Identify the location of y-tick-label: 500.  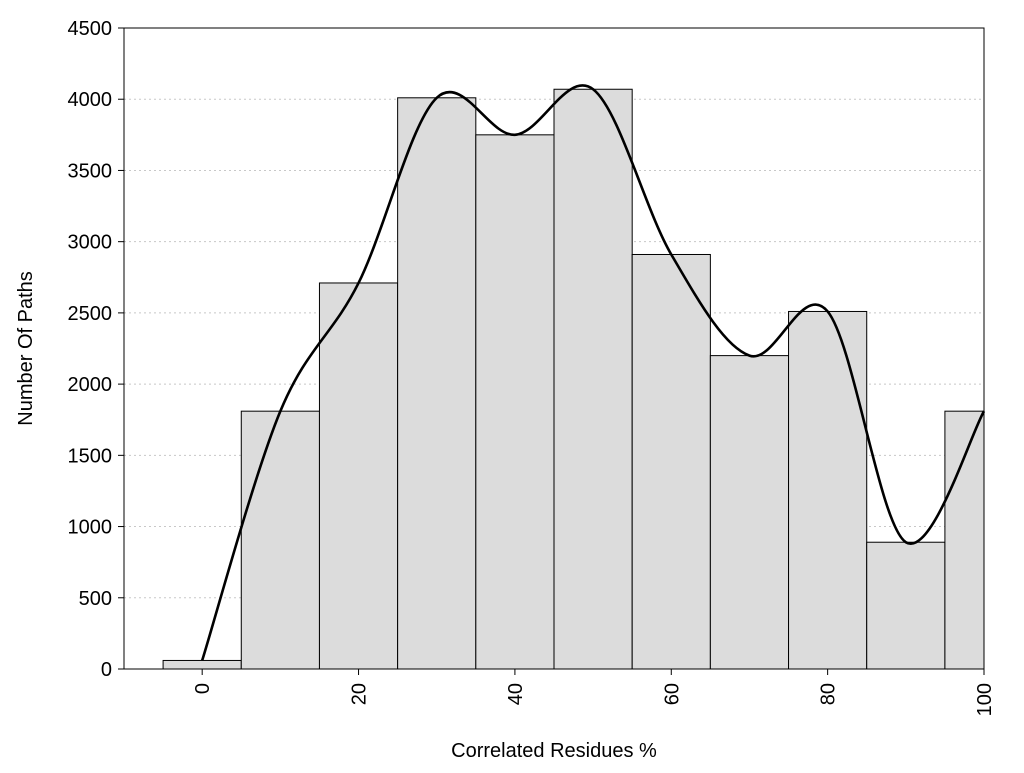
(95, 599).